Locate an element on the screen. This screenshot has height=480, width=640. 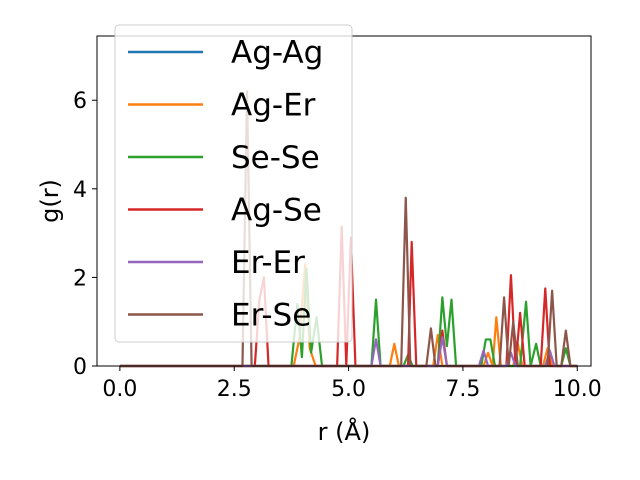
legend-label-se-se: Se-Se is located at coordinates (275, 158).